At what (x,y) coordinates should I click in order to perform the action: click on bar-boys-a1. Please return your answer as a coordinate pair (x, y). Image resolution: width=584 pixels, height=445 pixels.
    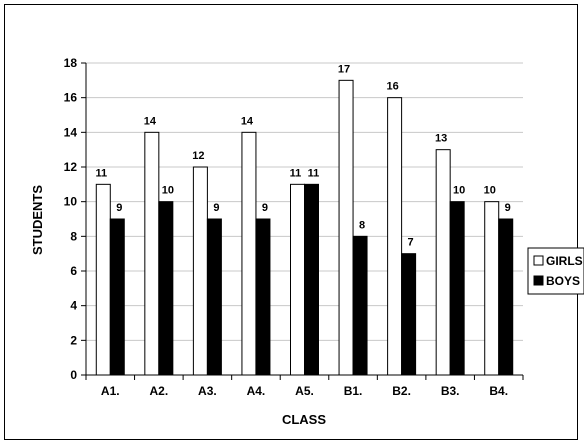
    Looking at the image, I should click on (117, 297).